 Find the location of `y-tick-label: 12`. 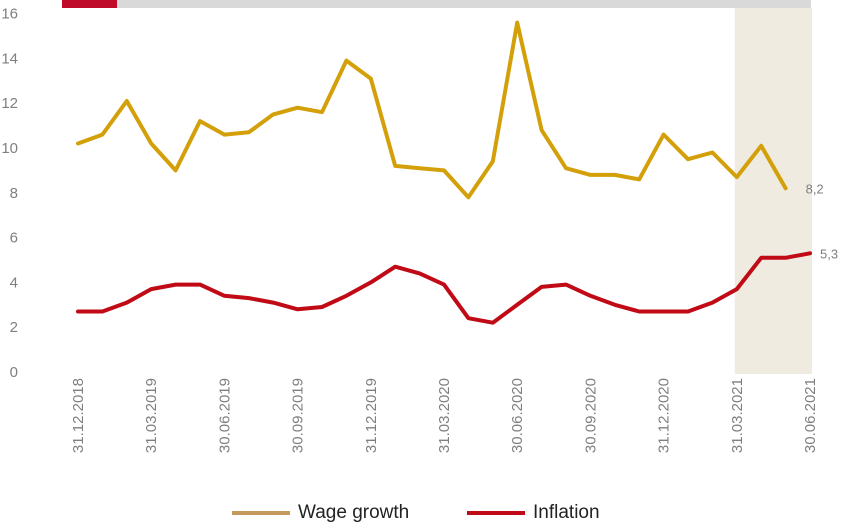

y-tick-label: 12 is located at coordinates (9, 103).